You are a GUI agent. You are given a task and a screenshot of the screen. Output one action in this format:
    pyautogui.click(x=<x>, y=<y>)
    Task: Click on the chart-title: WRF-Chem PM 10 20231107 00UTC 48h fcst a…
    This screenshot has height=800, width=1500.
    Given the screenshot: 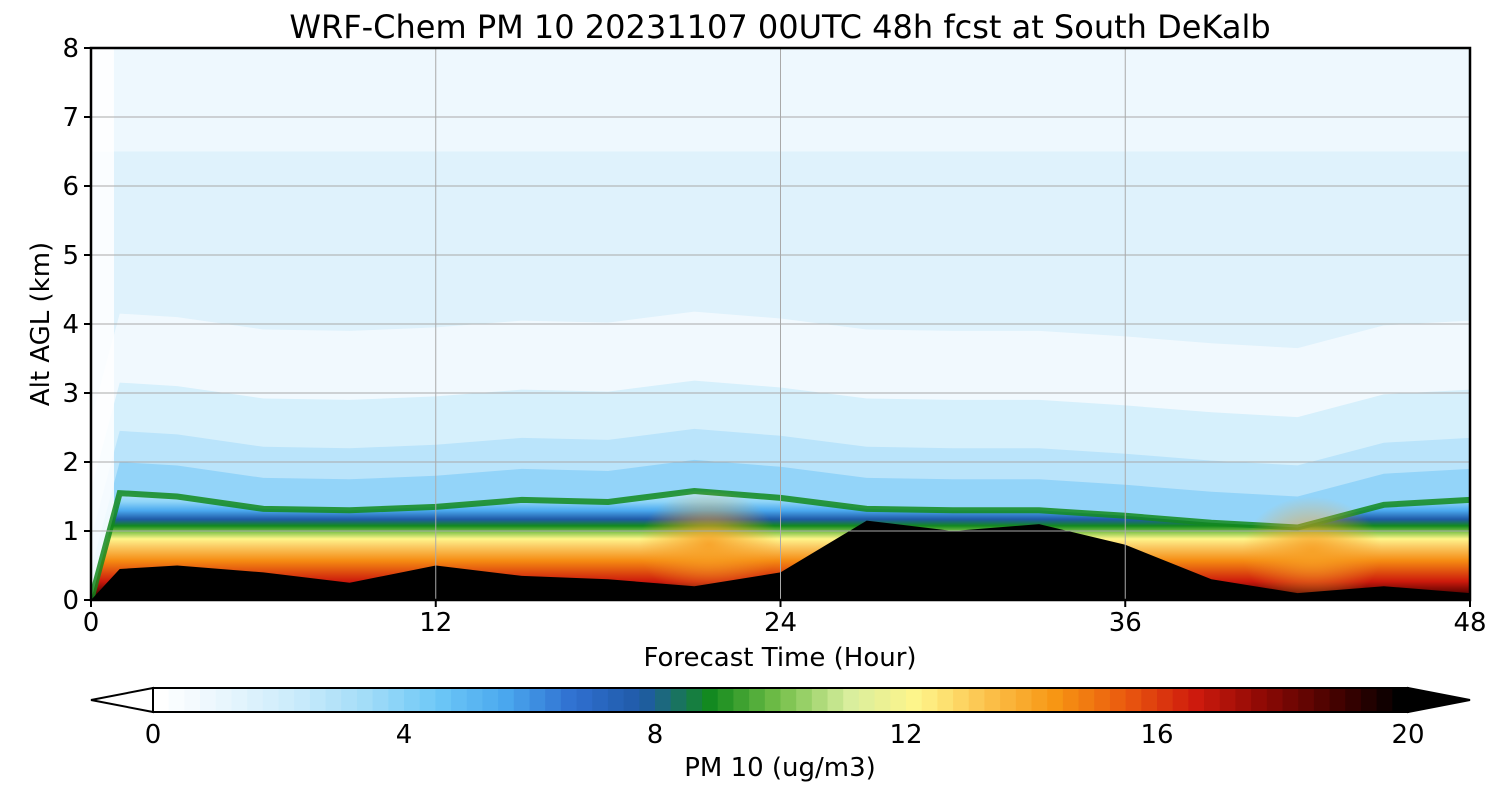 What is the action you would take?
    pyautogui.click(x=779, y=27)
    